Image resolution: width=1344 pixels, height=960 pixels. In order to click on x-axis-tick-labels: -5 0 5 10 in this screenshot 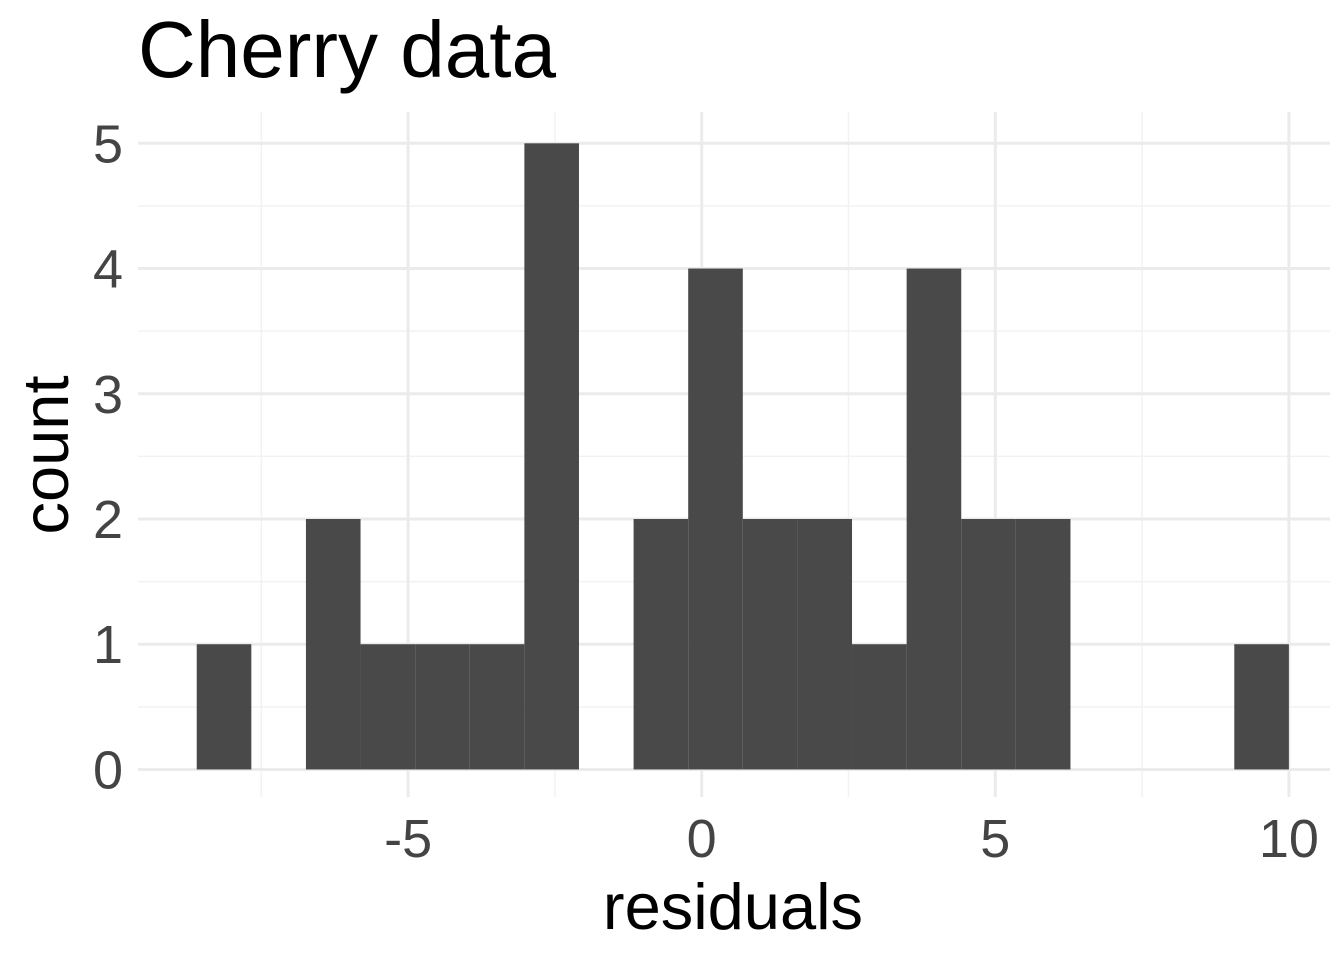, I will do `click(851, 839)`.